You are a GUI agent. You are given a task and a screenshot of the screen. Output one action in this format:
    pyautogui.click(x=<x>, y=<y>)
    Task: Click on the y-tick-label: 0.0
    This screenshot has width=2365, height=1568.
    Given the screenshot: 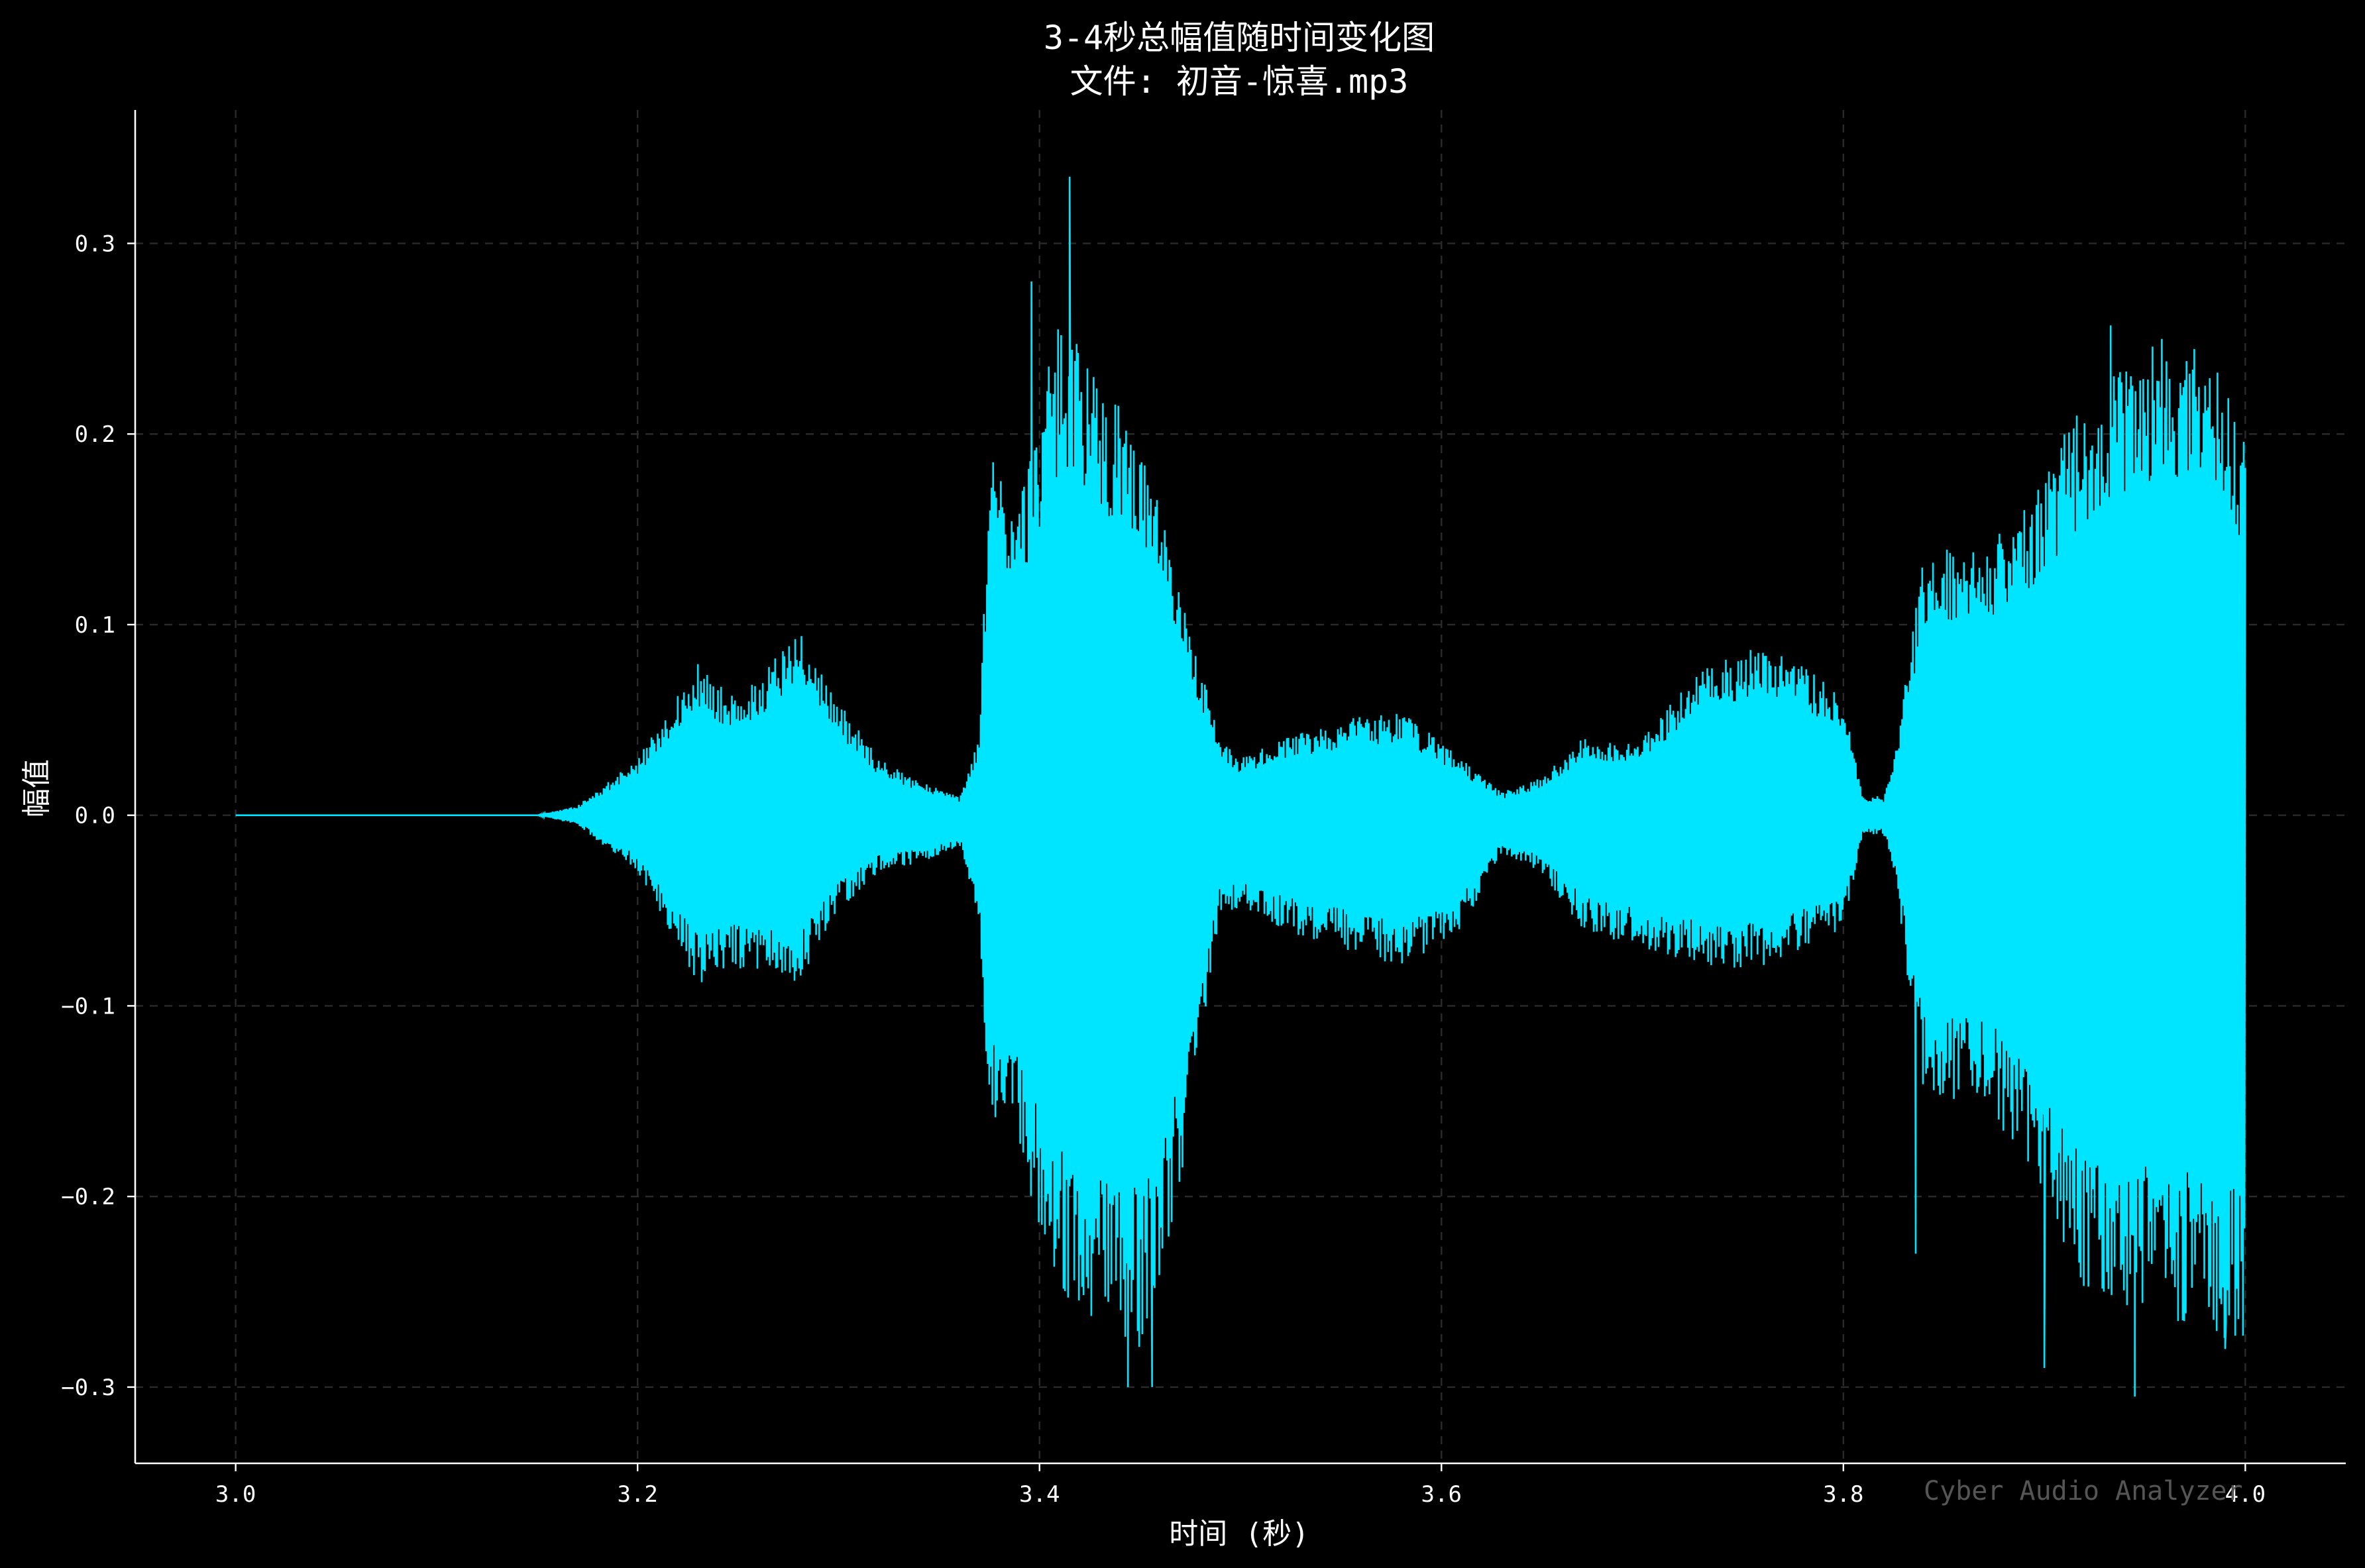 What is the action you would take?
    pyautogui.click(x=95, y=816)
    